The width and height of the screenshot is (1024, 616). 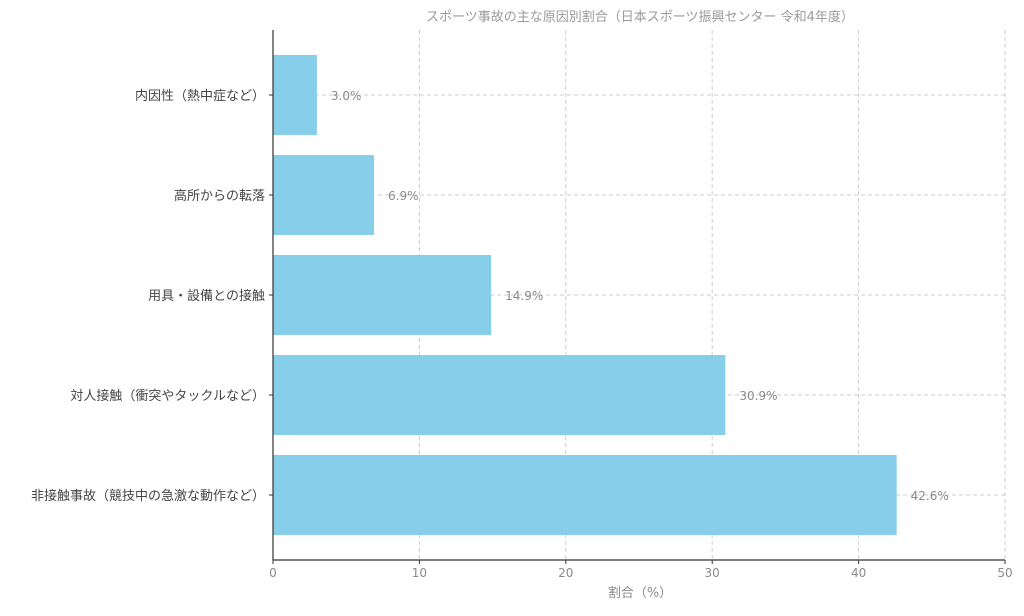 What do you see at coordinates (758, 396) in the screenshot?
I see `value-label: 30.9%` at bounding box center [758, 396].